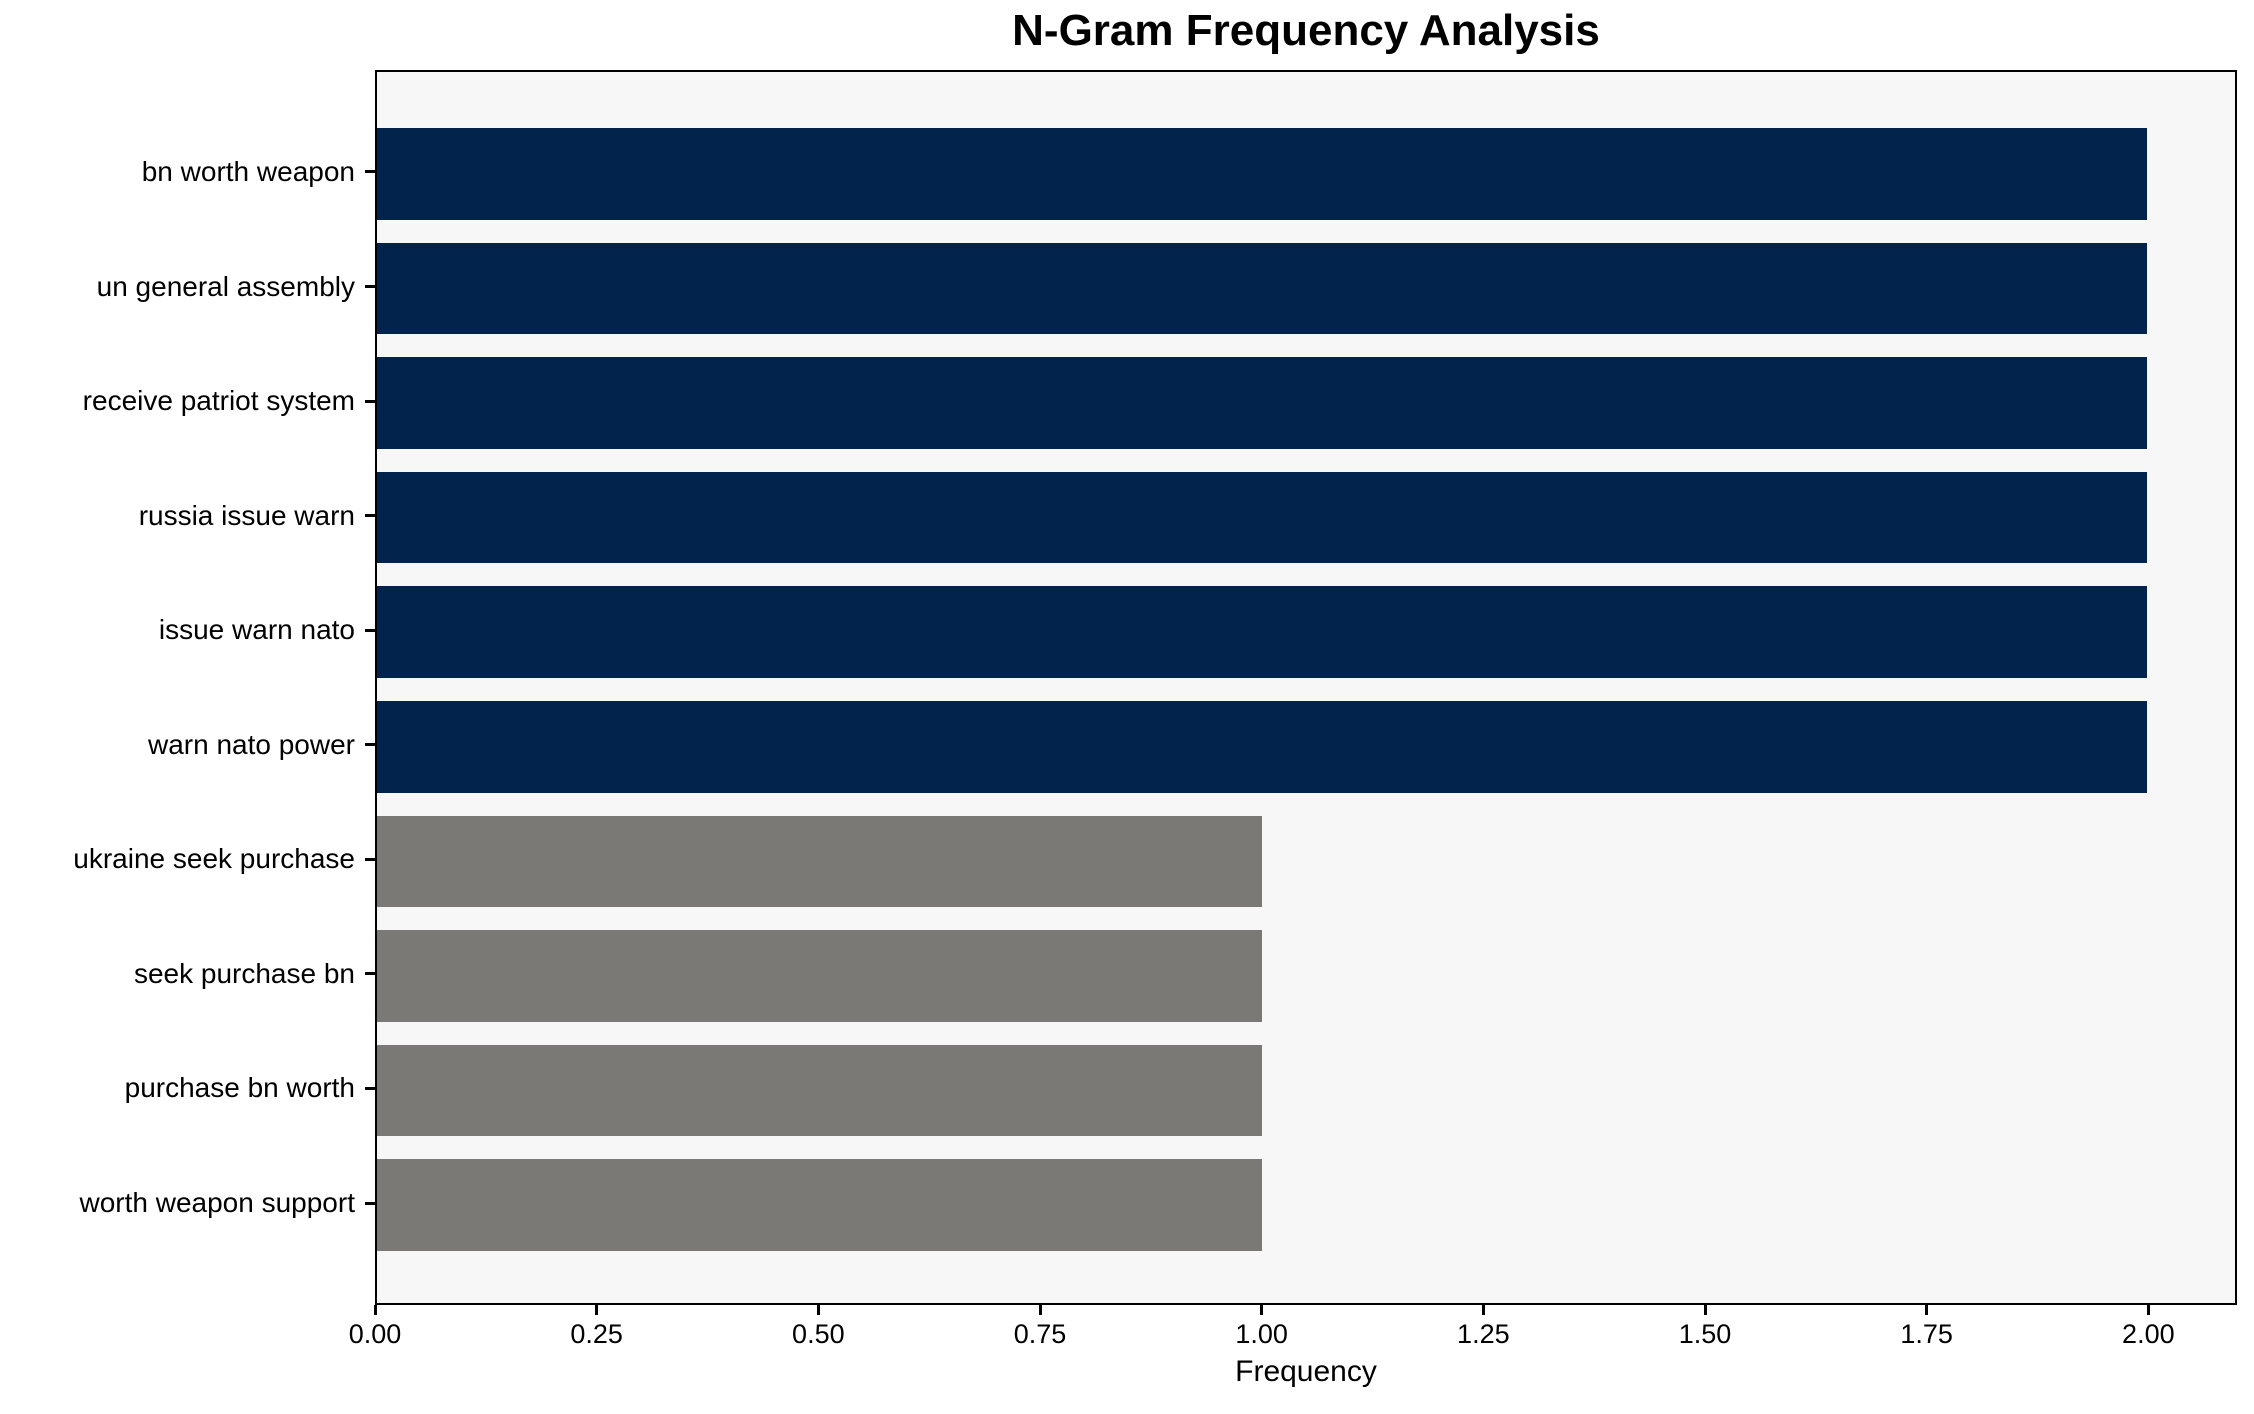 This screenshot has width=2254, height=1414. What do you see at coordinates (214, 859) in the screenshot?
I see `y-tick-label: ukraine seek purchase` at bounding box center [214, 859].